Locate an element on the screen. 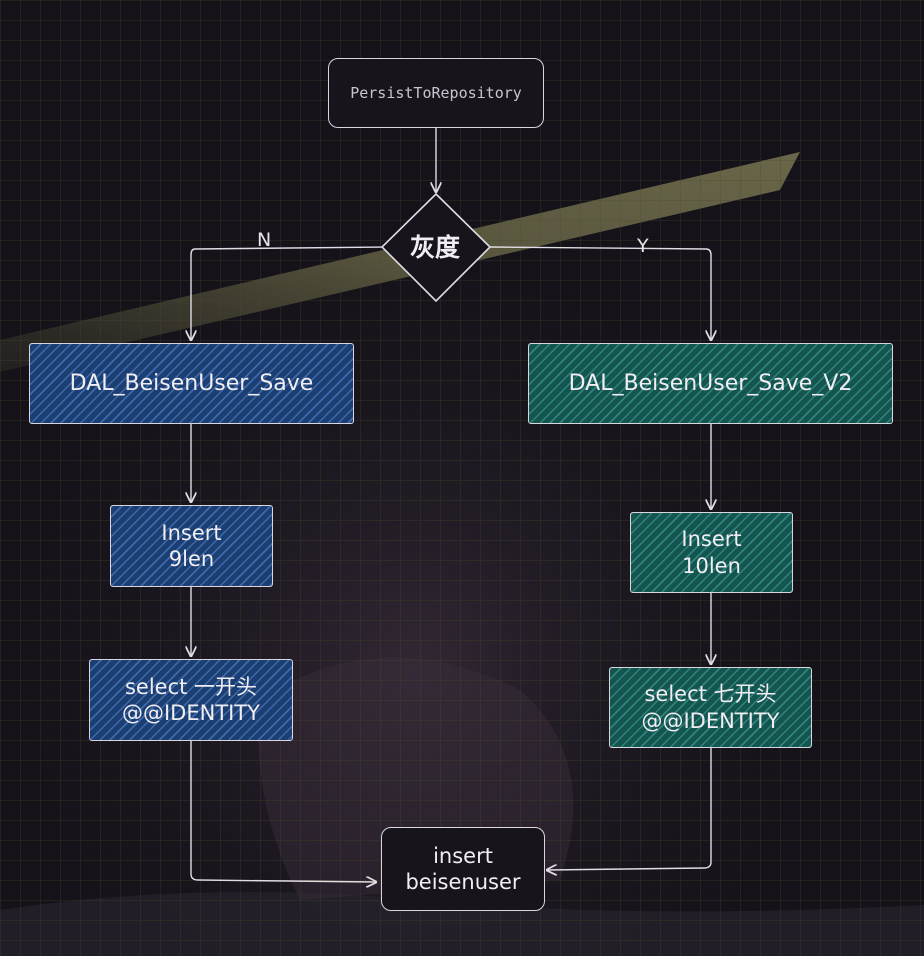  left-insert-node: Insert 9len is located at coordinates (191, 546).